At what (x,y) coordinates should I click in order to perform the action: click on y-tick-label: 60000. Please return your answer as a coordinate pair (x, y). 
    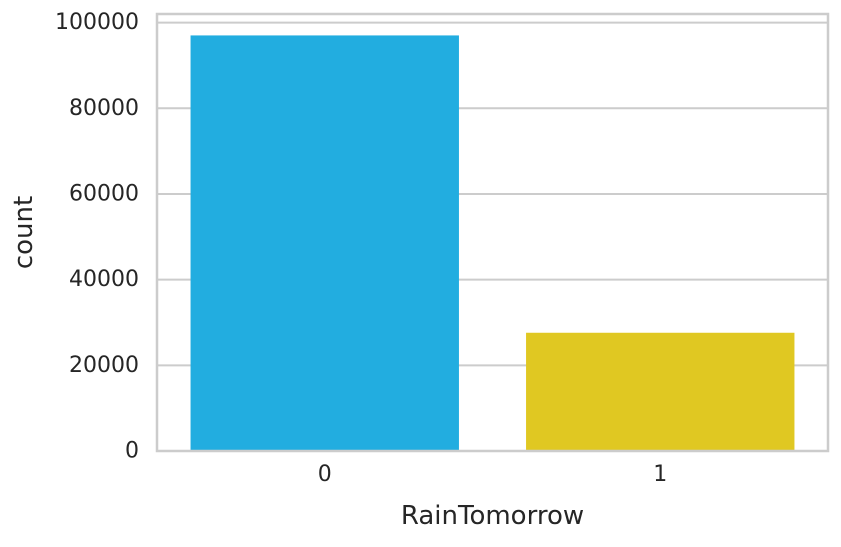
    Looking at the image, I should click on (104, 193).